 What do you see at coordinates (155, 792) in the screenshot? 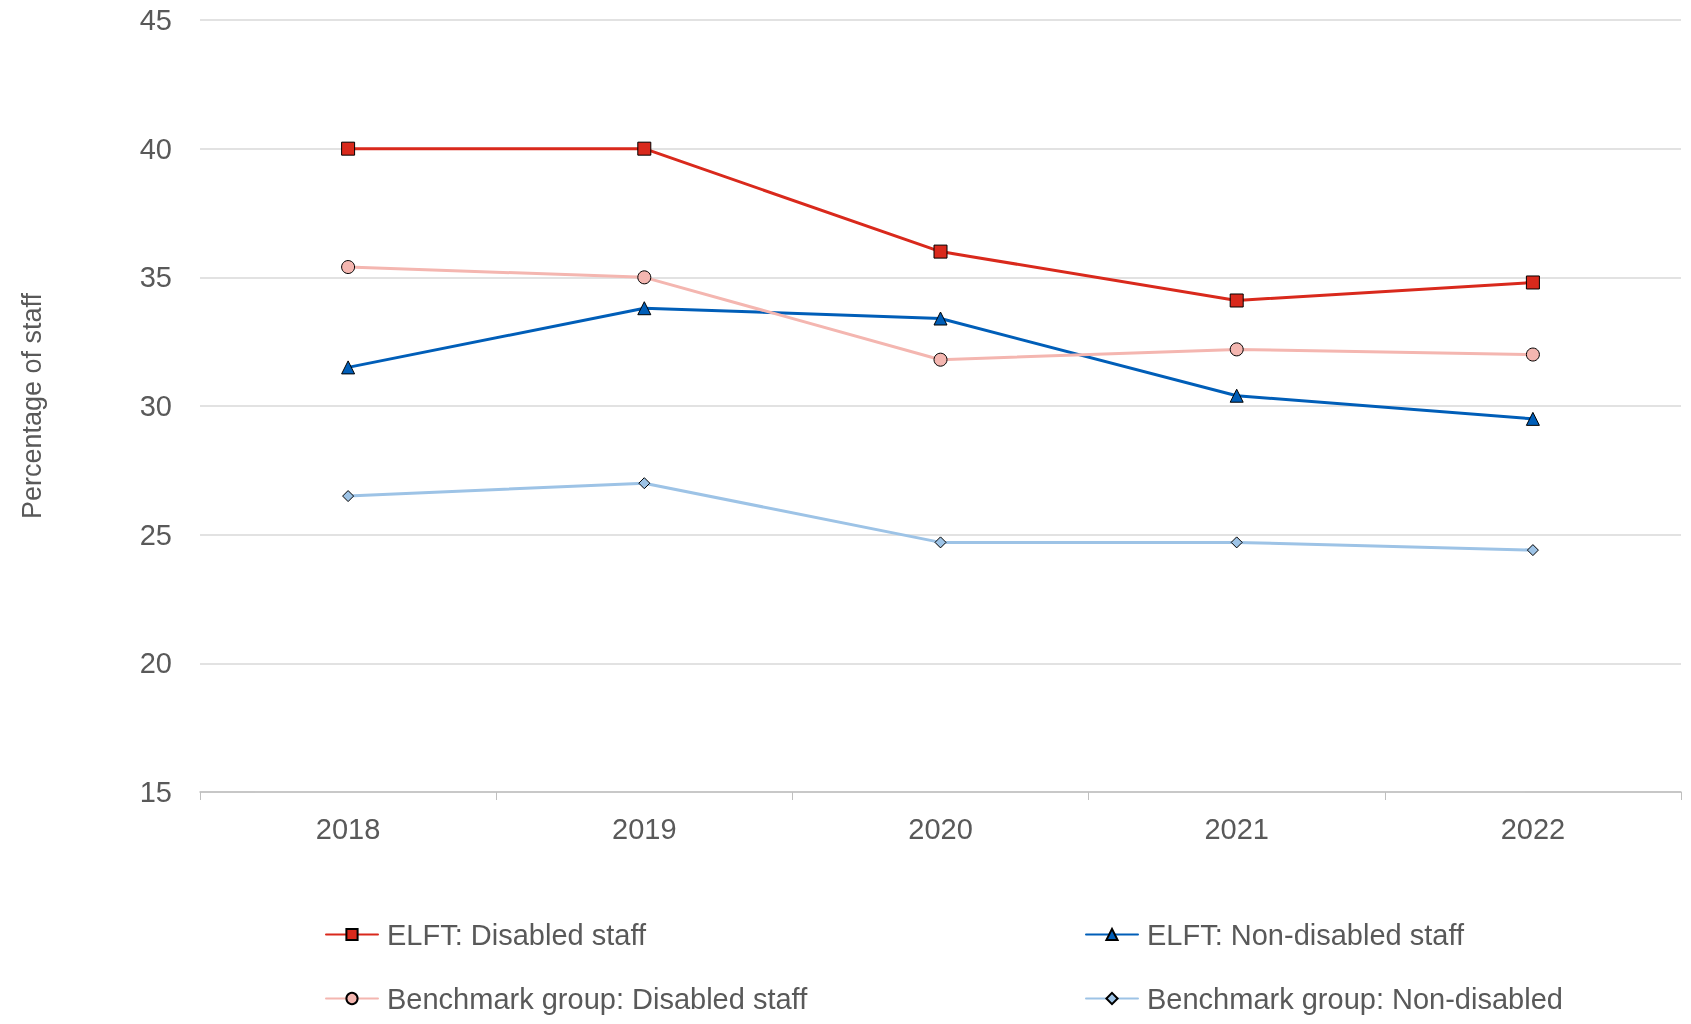
I see `y-tick-label: 15` at bounding box center [155, 792].